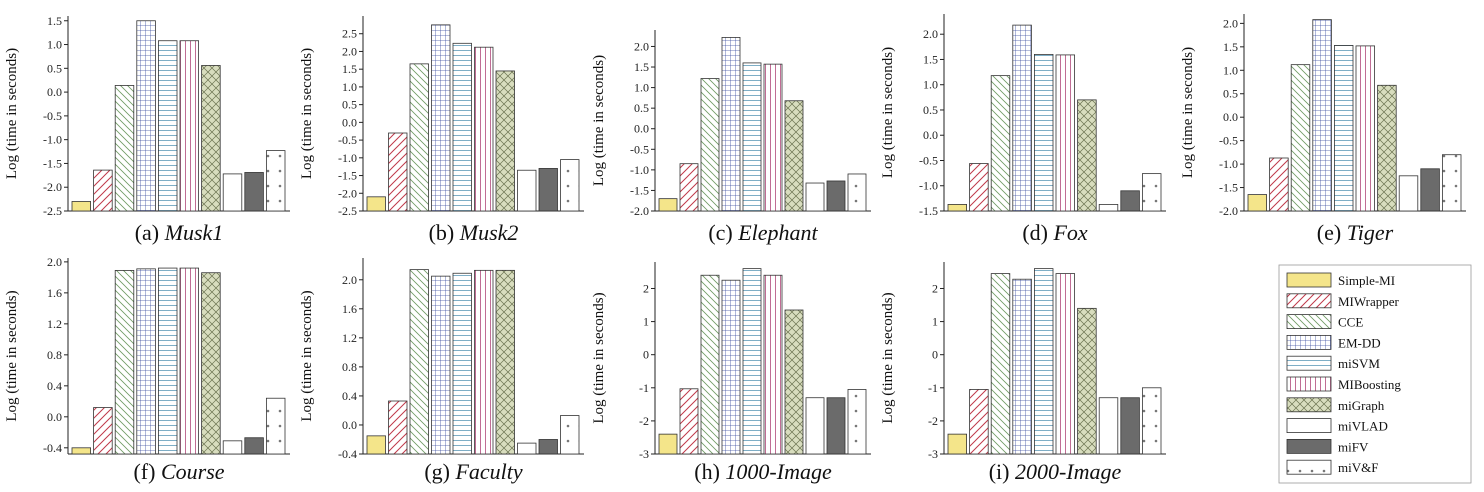 This screenshot has width=1484, height=492. Describe the element at coordinates (1369, 301) in the screenshot. I see `legend-label: MIWrapper` at that location.